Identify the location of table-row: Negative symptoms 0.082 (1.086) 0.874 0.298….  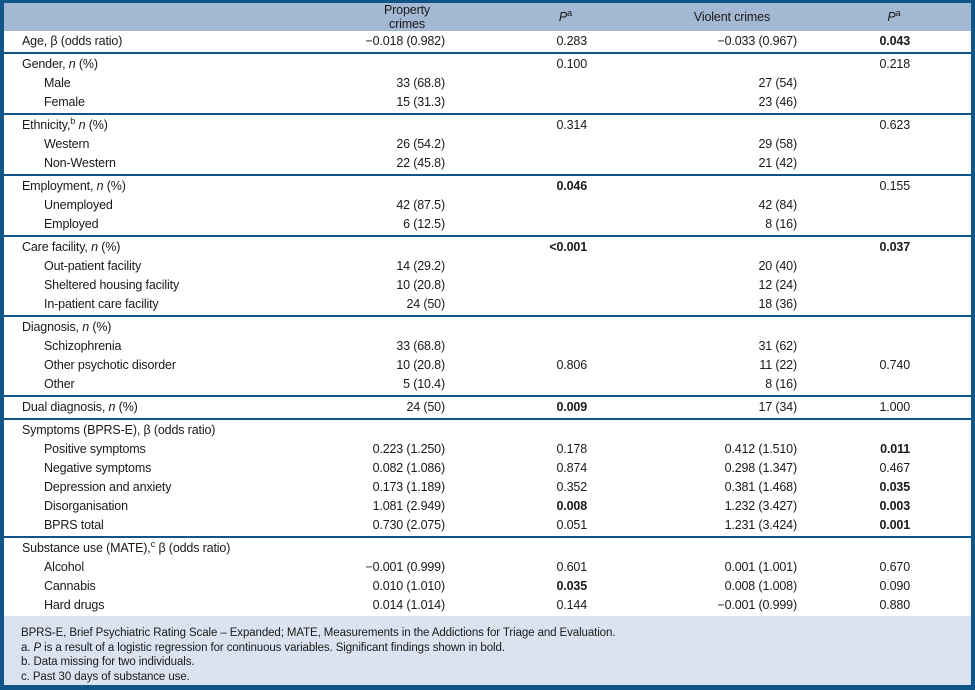
(487, 468).